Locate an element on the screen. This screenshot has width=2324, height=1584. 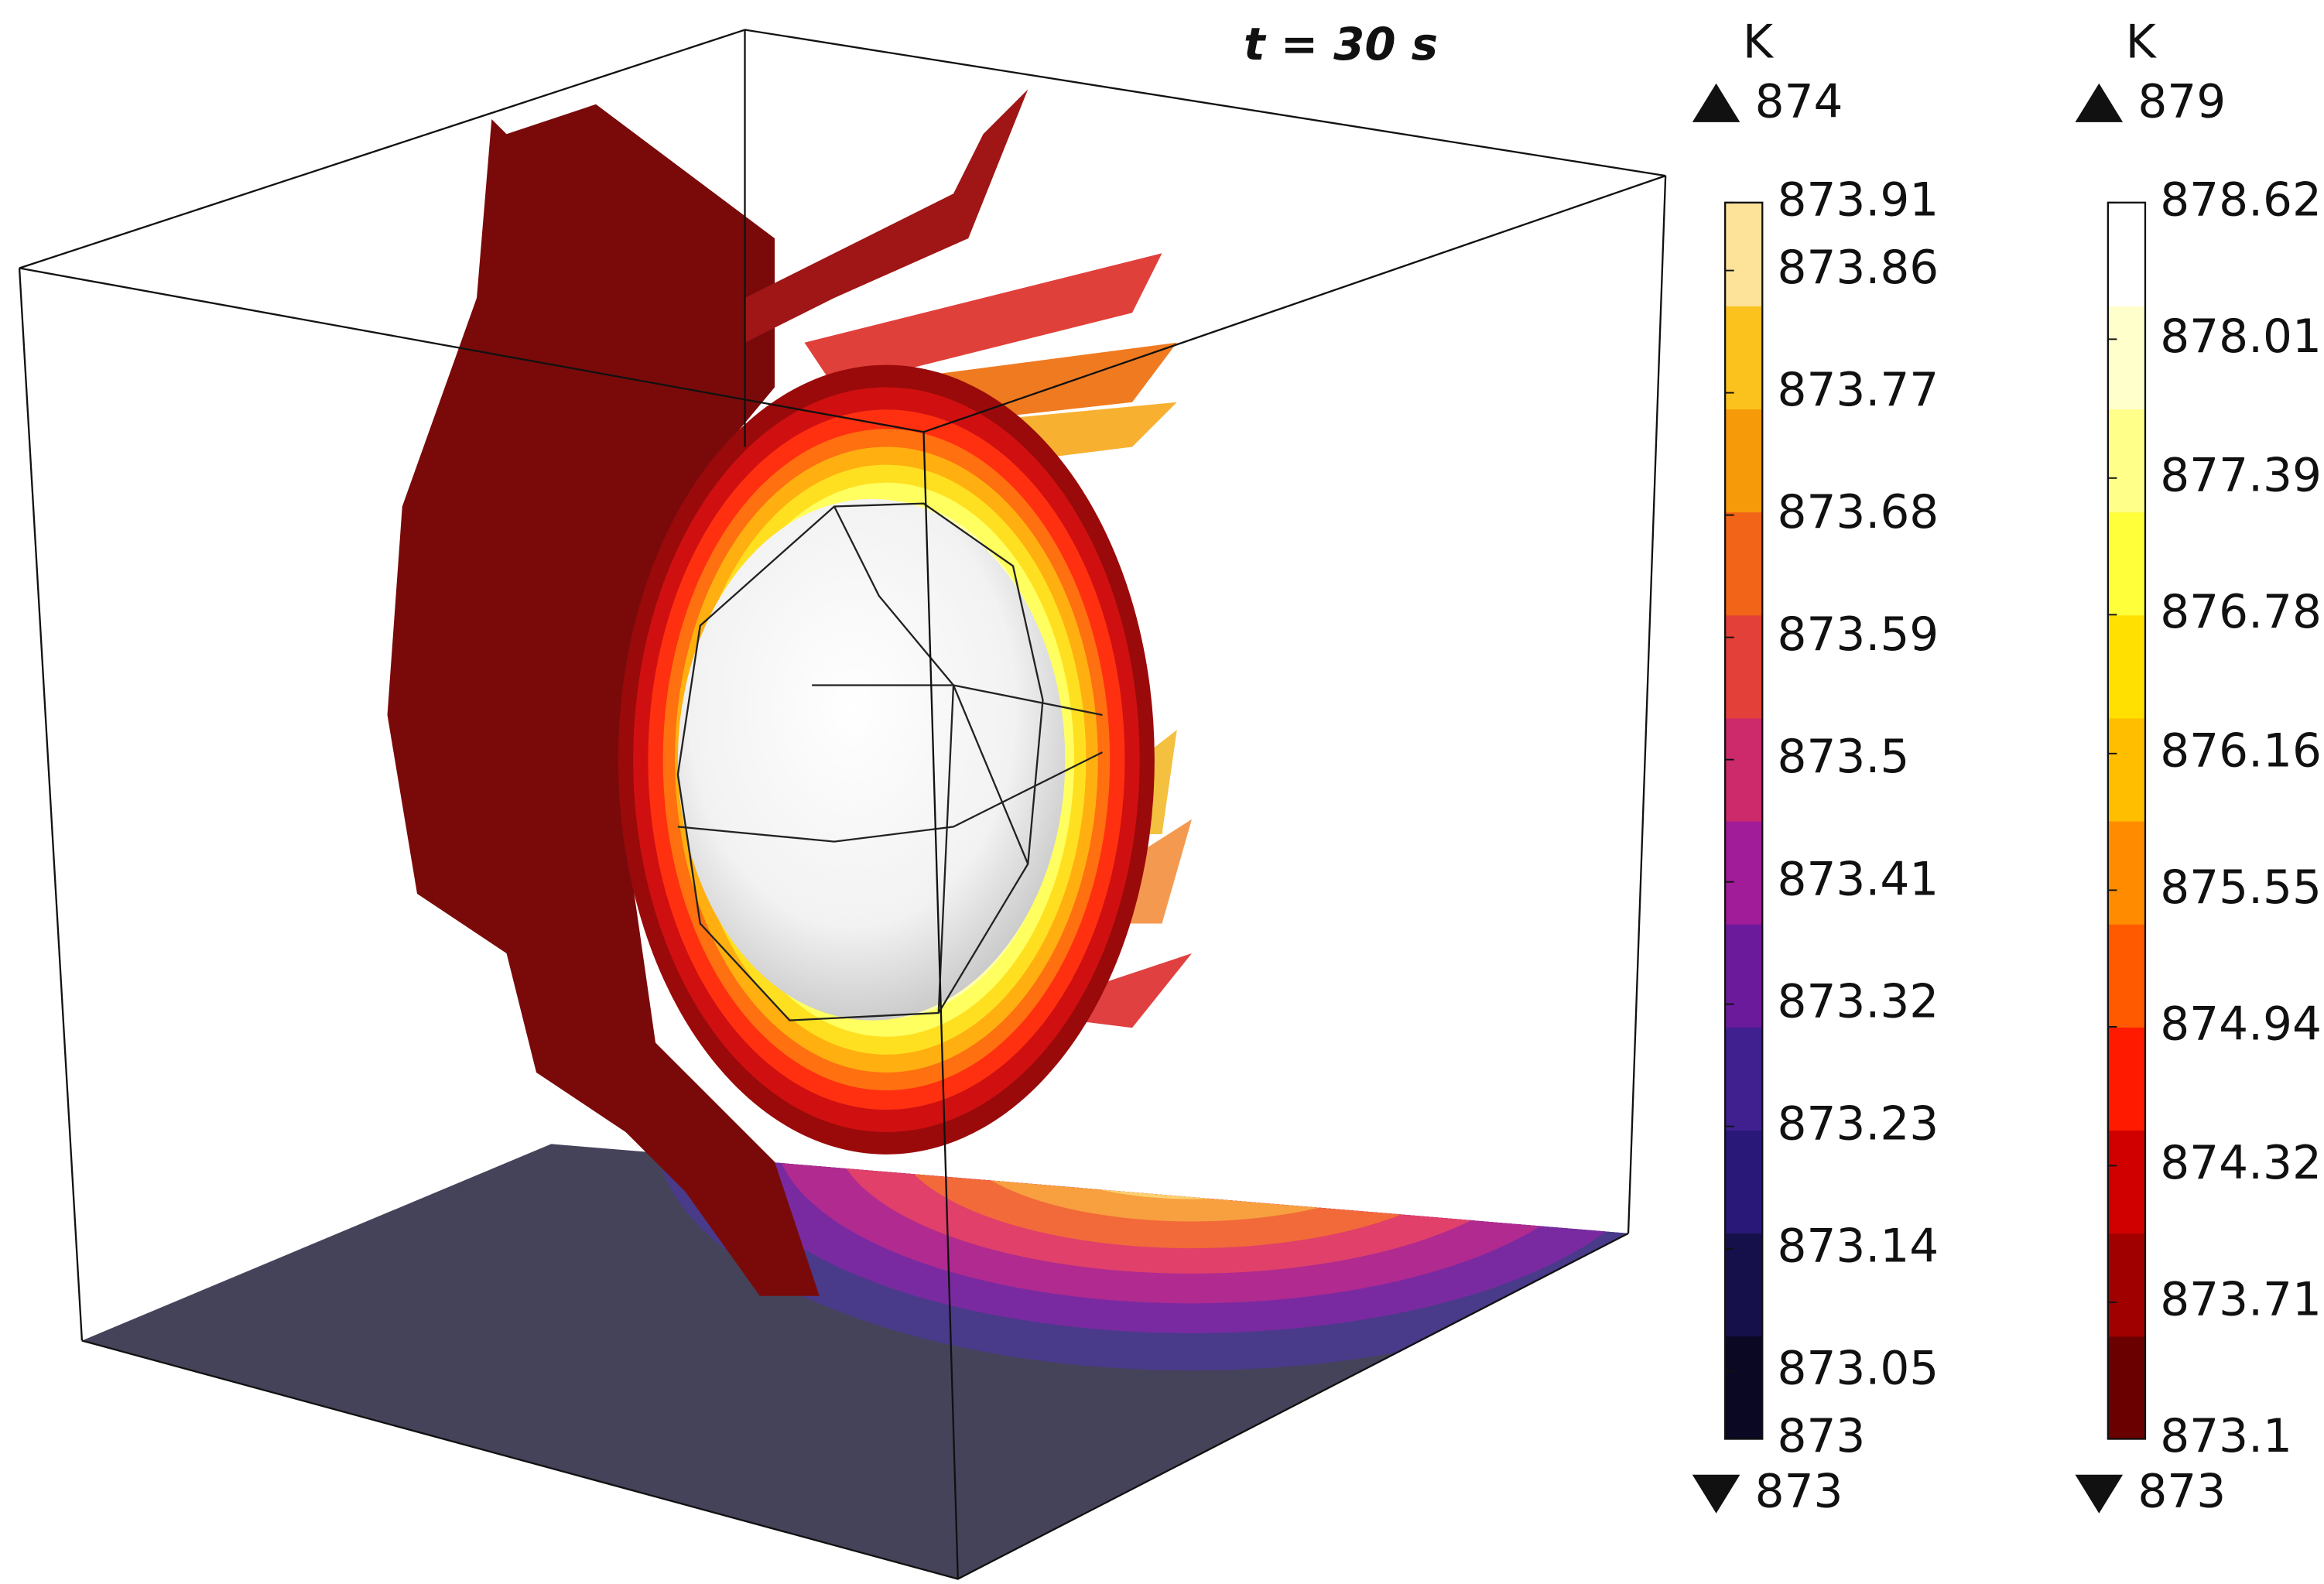
fin is located at coordinates (983, 320).